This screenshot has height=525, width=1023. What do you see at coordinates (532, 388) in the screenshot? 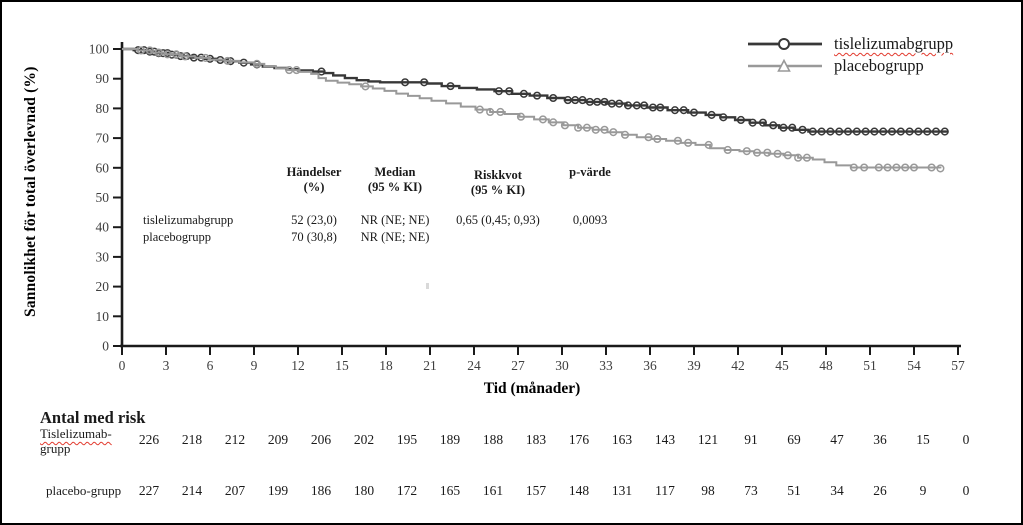
I see `x-axis-title: Tid (månader)` at bounding box center [532, 388].